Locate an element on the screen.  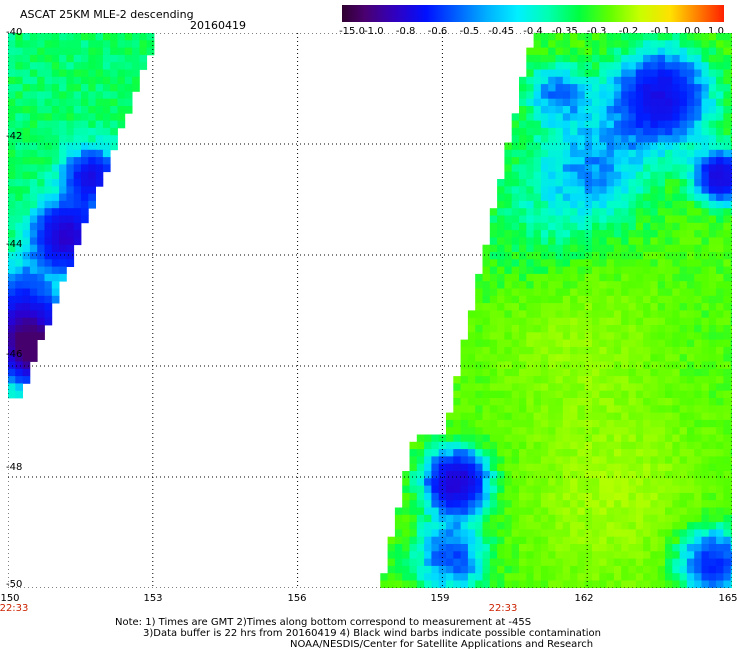
y-tick-46: -46 is located at coordinates (14, 354).